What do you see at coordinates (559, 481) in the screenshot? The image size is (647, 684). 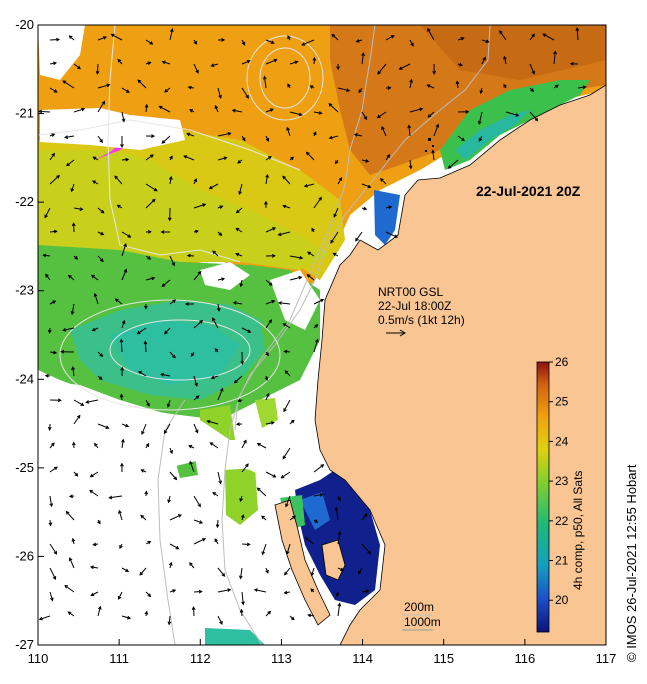 I see `colorbar-ticks: 20 21 22 23 24 25 26` at bounding box center [559, 481].